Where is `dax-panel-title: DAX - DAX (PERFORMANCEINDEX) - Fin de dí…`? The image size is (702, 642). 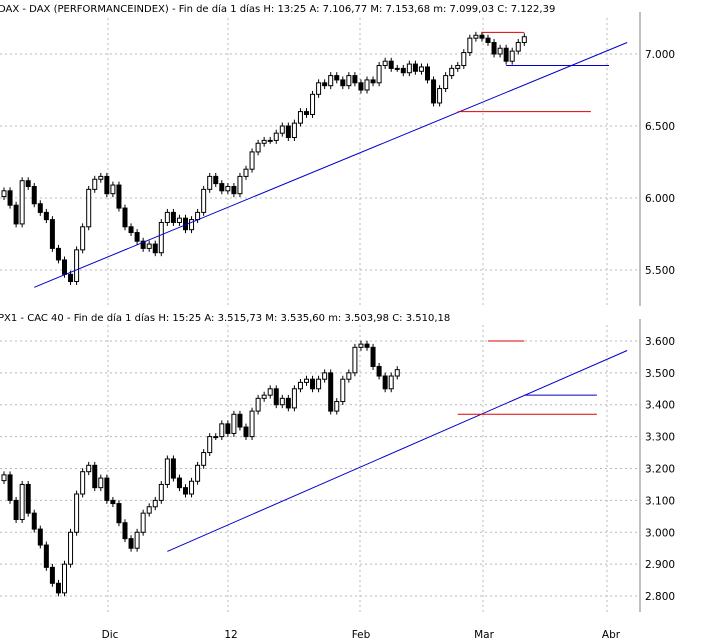 dax-panel-title: DAX - DAX (PERFORMANCEINDEX) - Fin de dí… is located at coordinates (277, 9).